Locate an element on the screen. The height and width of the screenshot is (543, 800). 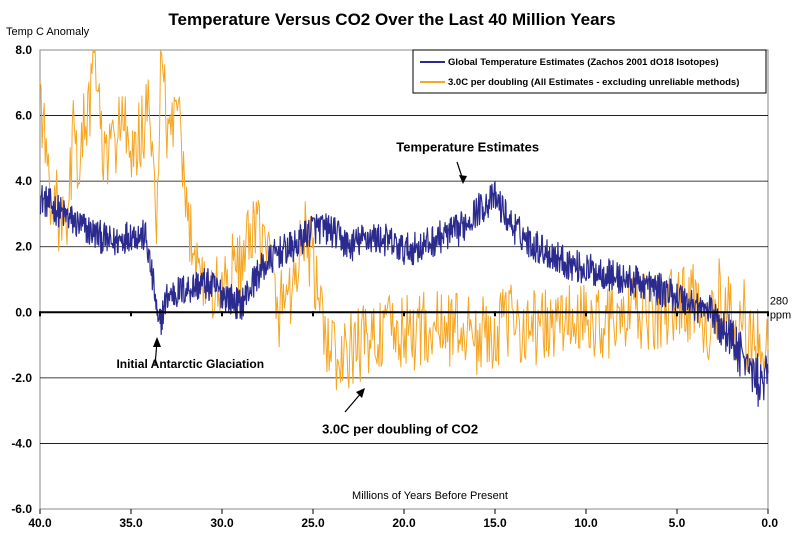
annotation-arrowhead-temperature is located at coordinates (463, 179).